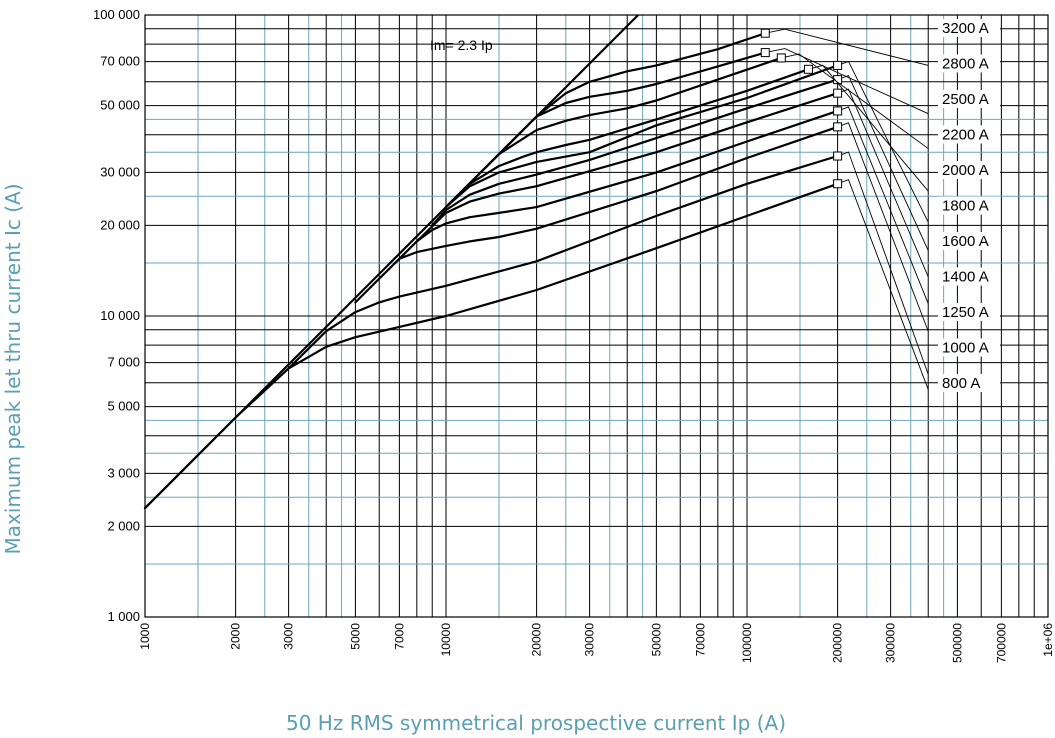 This screenshot has height=738, width=1055. I want to click on y-tick-label: 50 000, so click(120, 105).